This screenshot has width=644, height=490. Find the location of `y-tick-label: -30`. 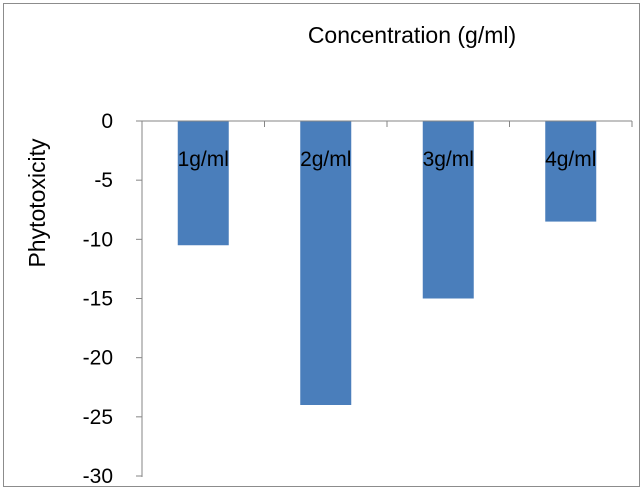

y-tick-label: -30 is located at coordinates (98, 476).